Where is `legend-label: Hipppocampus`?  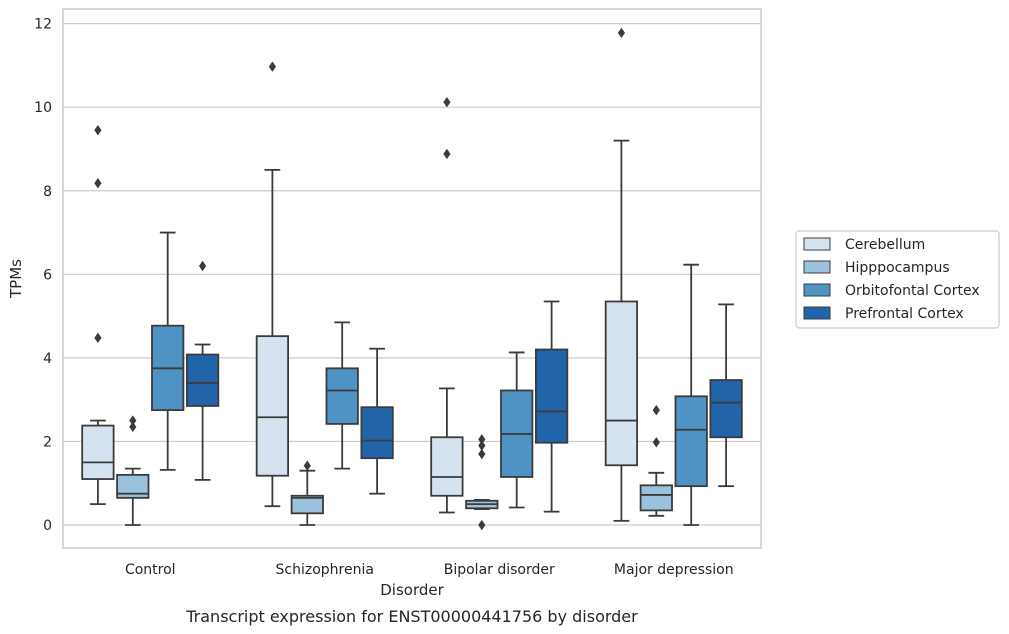
legend-label: Hipppocampus is located at coordinates (897, 268).